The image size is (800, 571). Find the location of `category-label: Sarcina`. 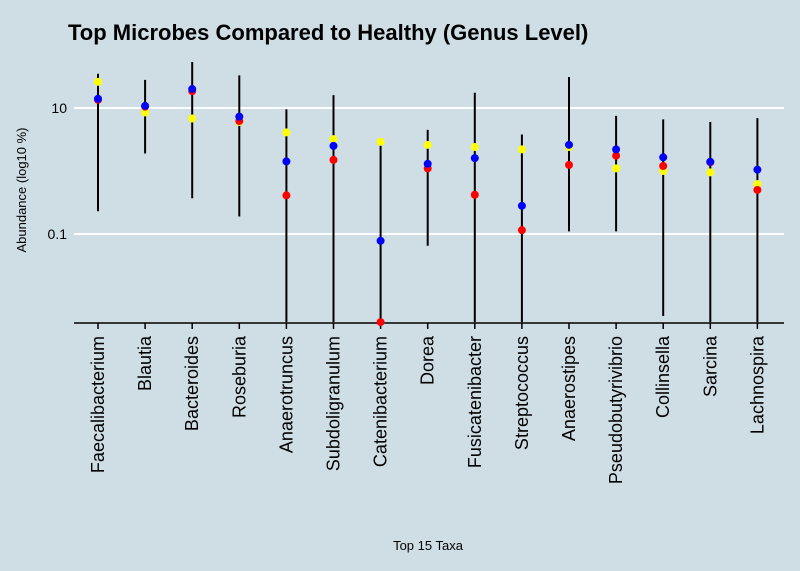

category-label: Sarcina is located at coordinates (710, 366).